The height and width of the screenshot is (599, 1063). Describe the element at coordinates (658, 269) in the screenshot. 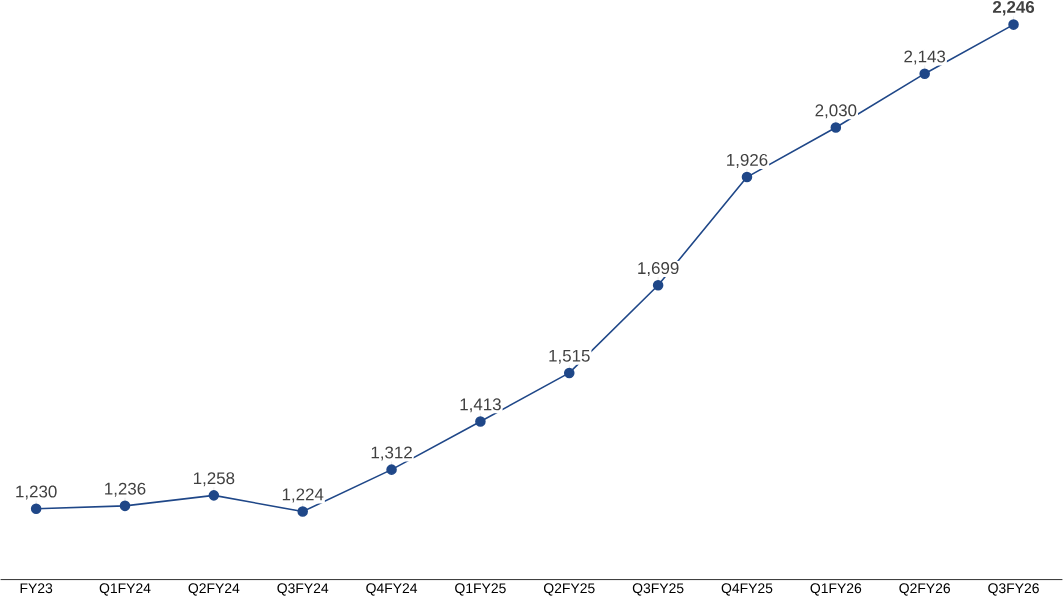

I see `data-label: 1,699` at that location.